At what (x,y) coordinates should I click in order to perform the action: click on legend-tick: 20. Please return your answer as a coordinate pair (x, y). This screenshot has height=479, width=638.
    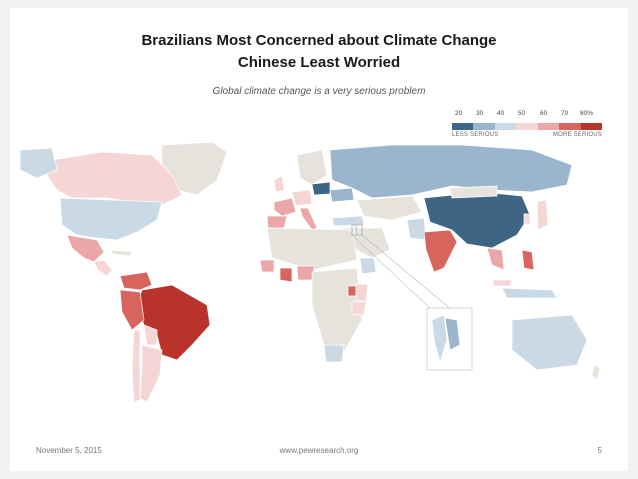
    Looking at the image, I should click on (459, 113).